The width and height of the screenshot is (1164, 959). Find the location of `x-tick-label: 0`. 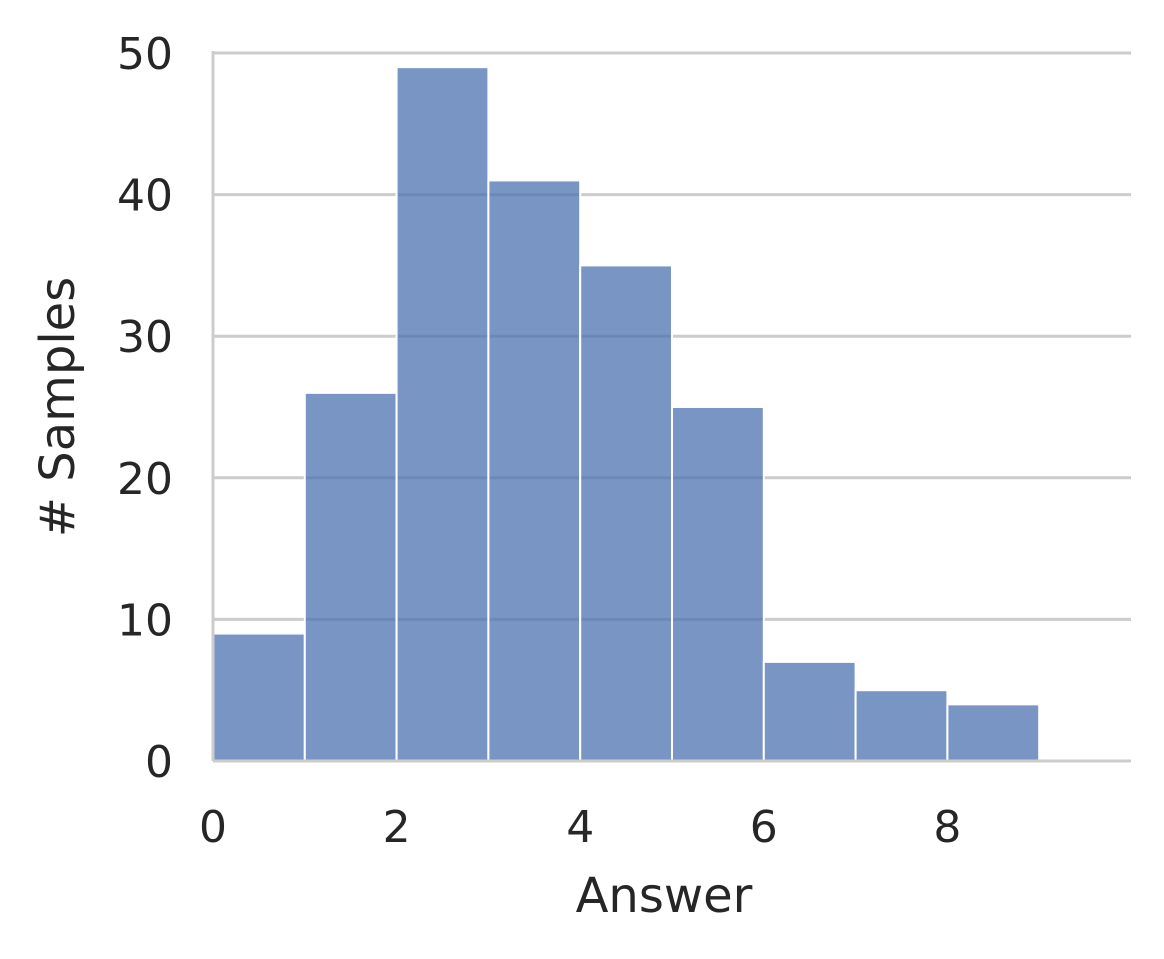

x-tick-label: 0 is located at coordinates (213, 827).